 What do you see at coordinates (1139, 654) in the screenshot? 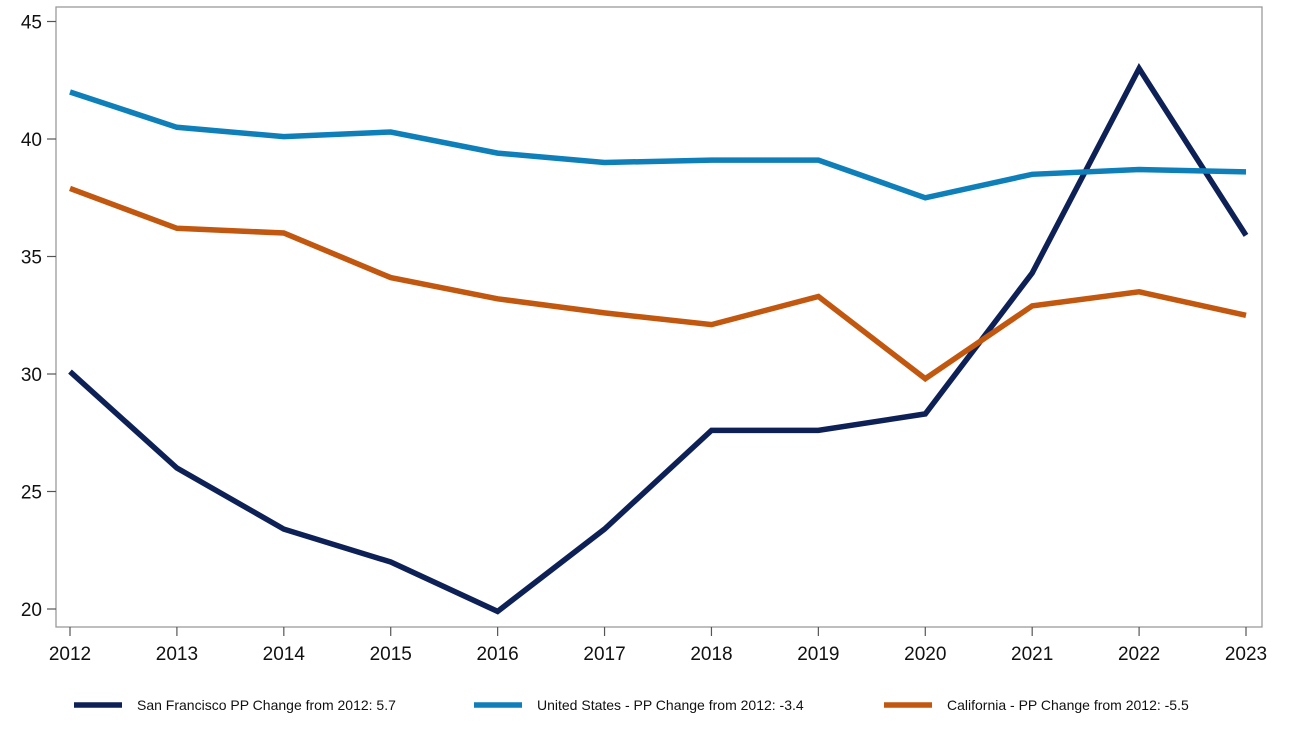
I see `x-tick-label: 2022` at bounding box center [1139, 654].